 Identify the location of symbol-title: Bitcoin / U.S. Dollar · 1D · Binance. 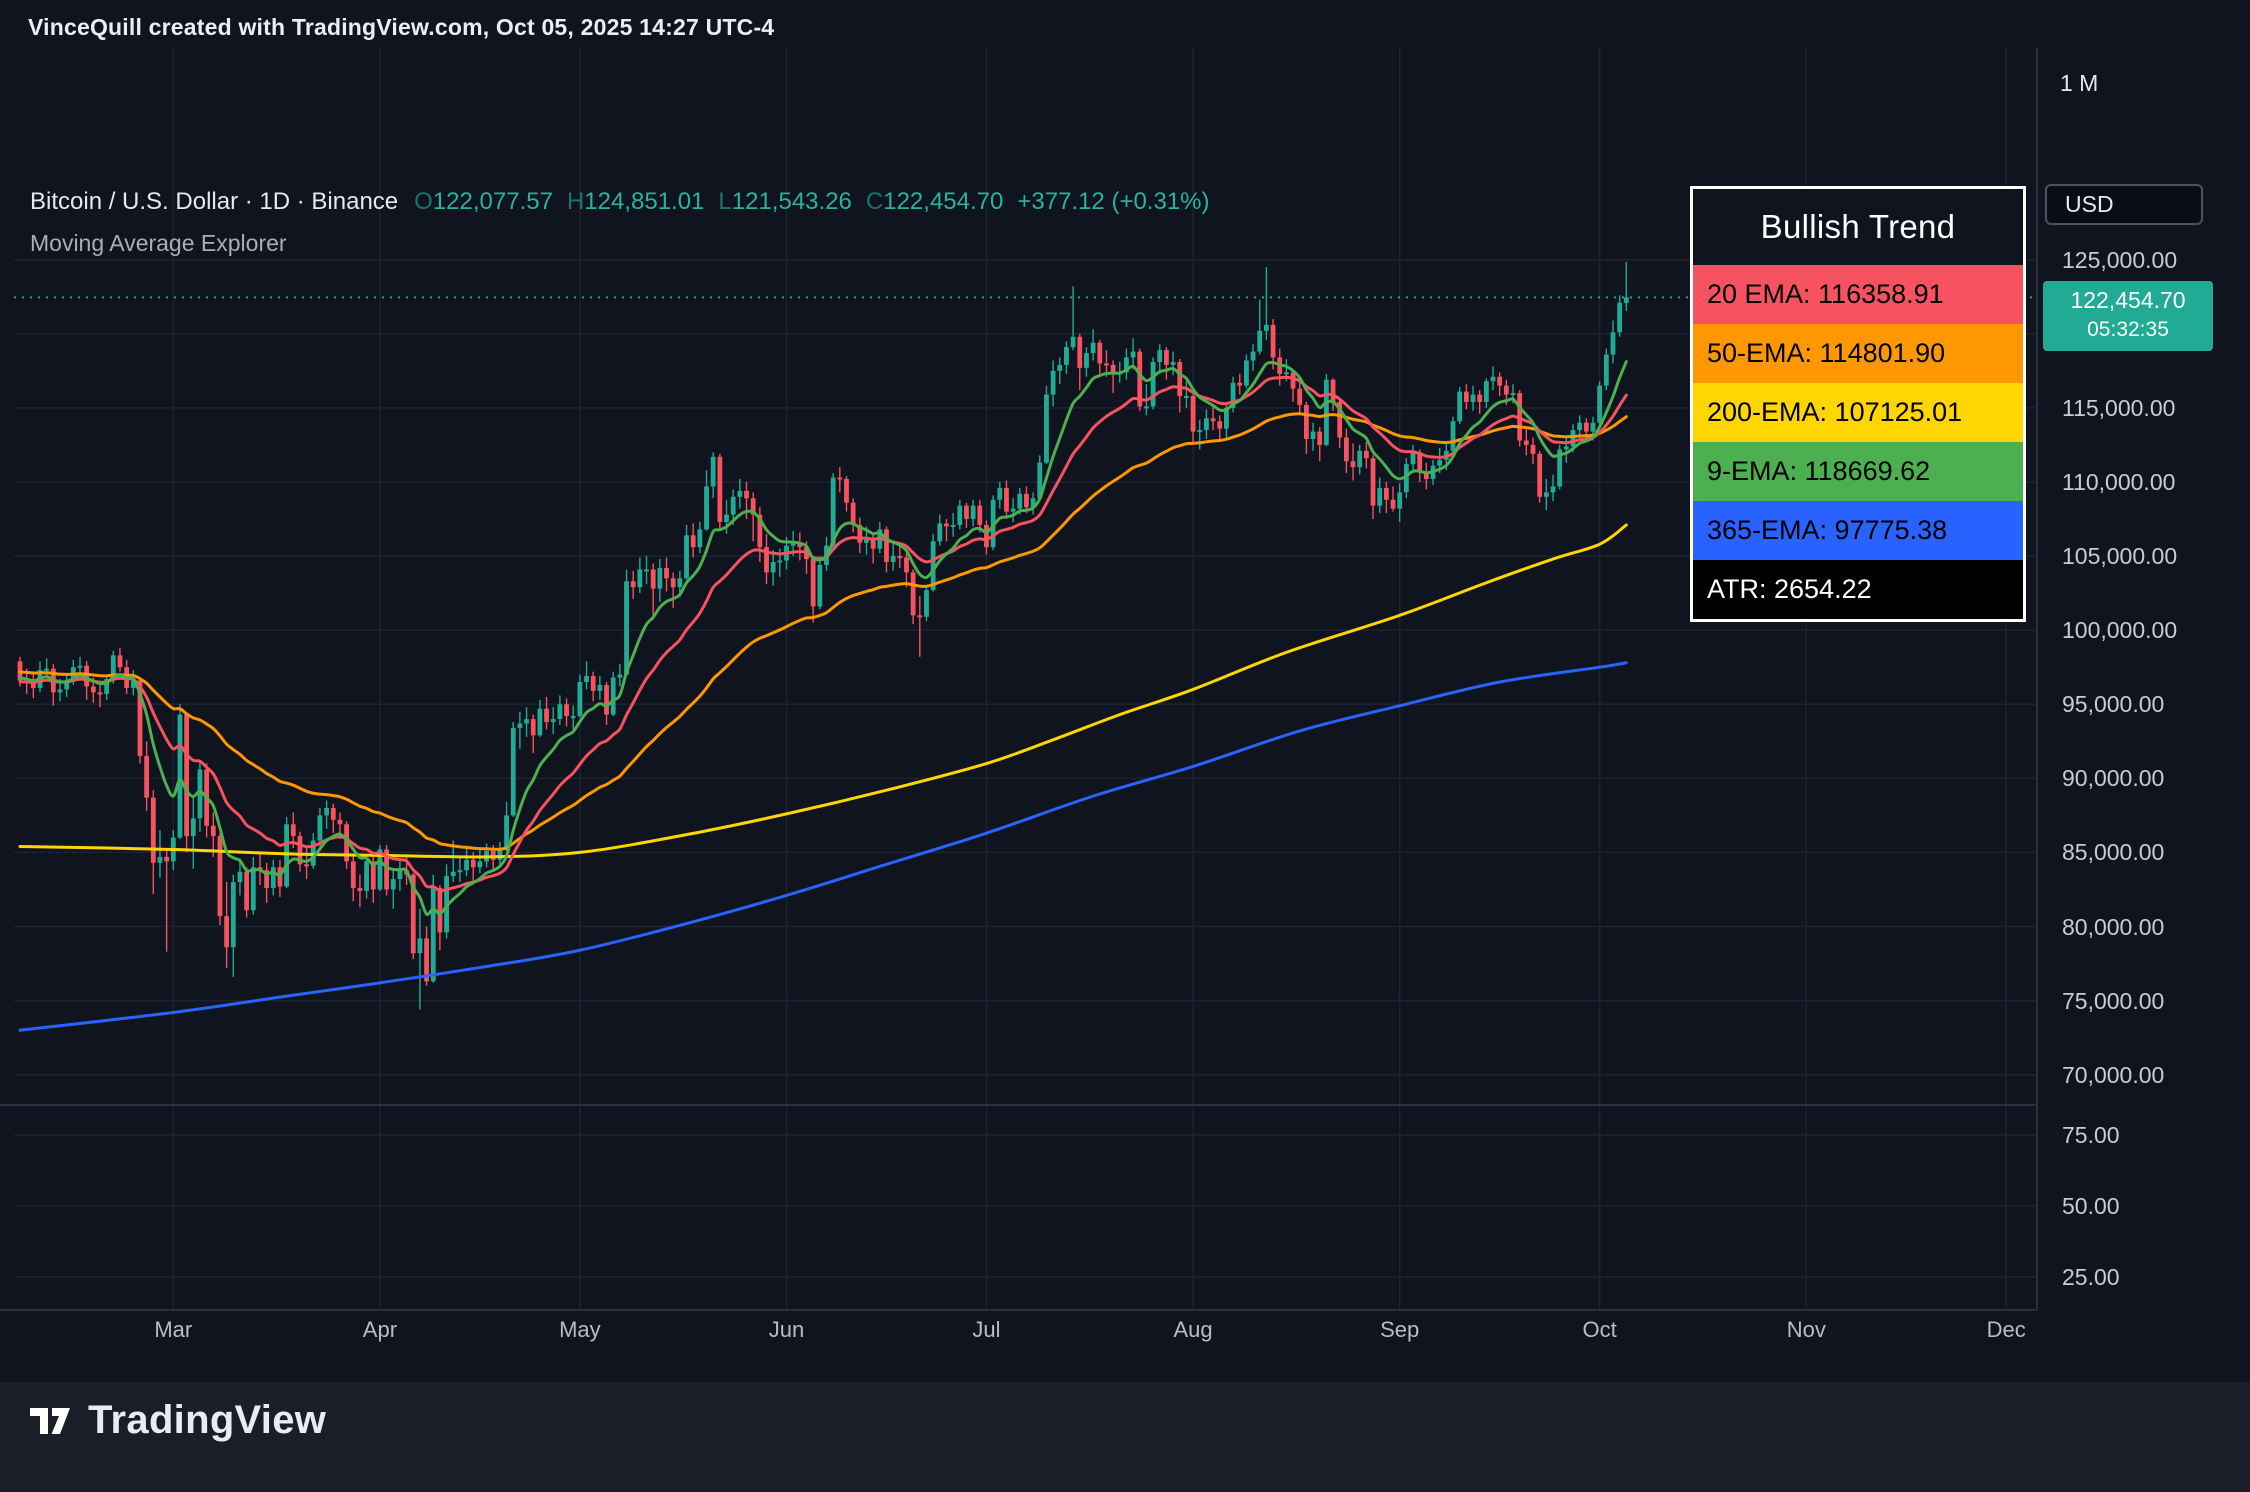
(214, 201).